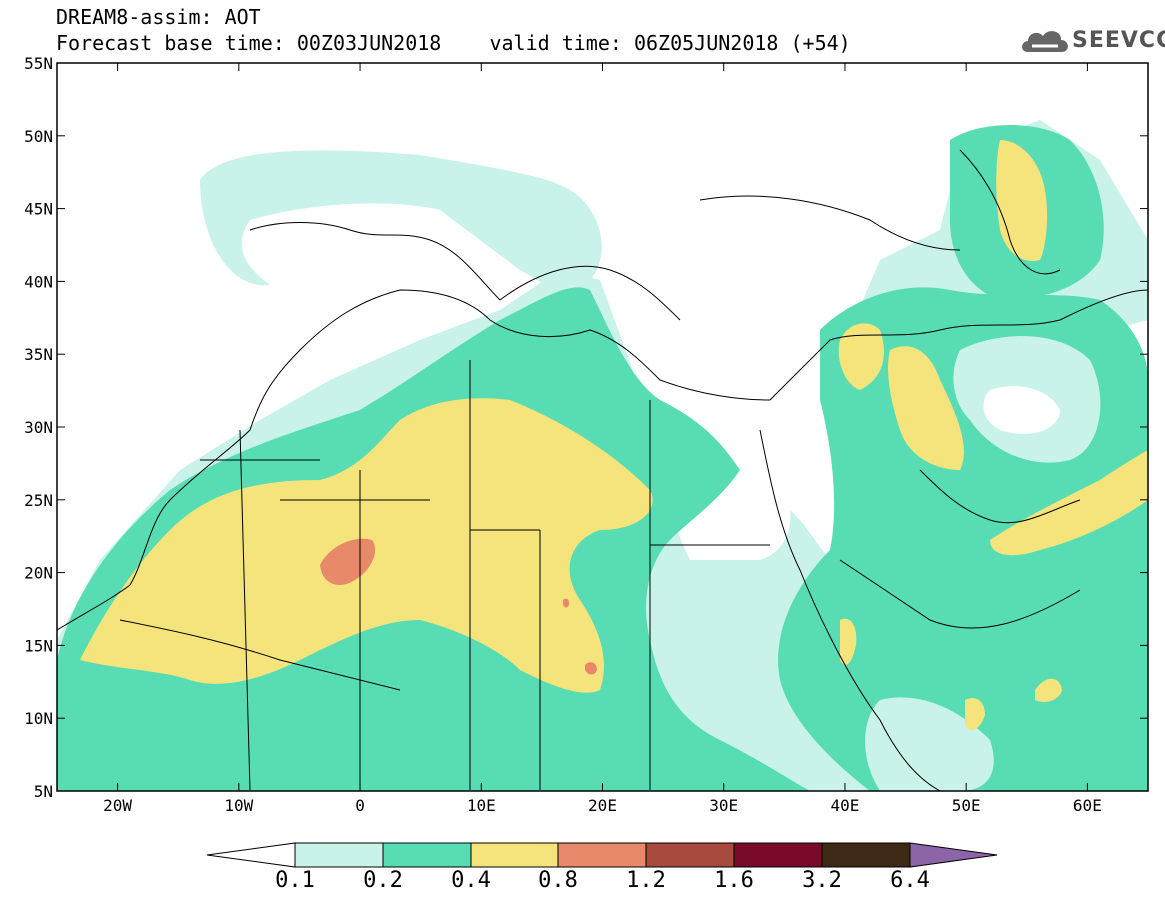 The width and height of the screenshot is (1165, 905). I want to click on lat-tick-label: 10N, so click(38, 718).